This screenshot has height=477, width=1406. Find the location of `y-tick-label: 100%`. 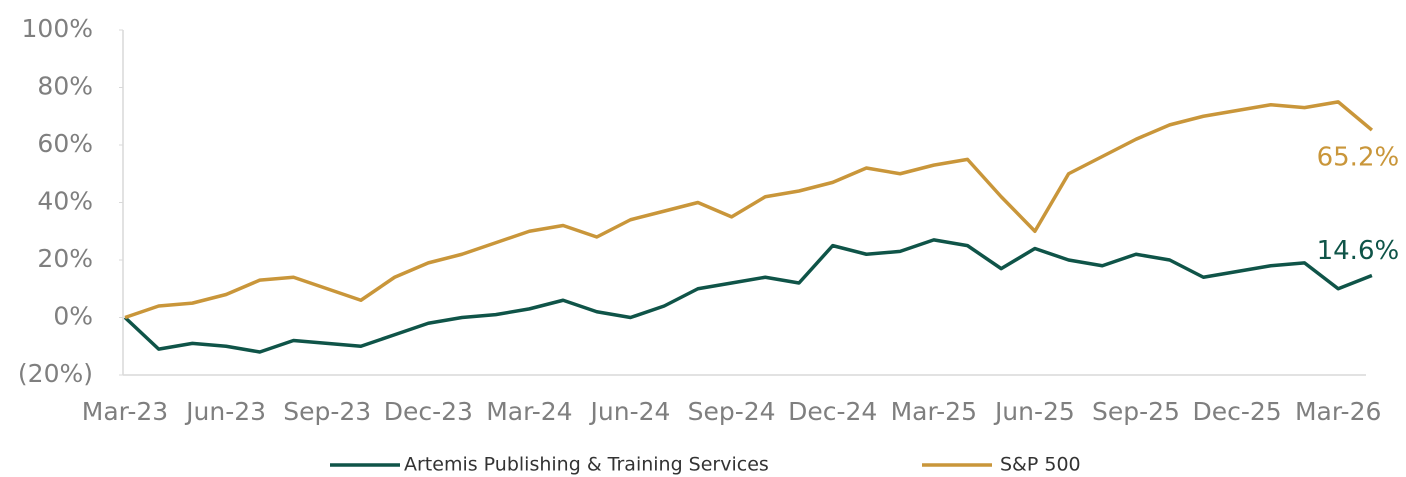

y-tick-label: 100% is located at coordinates (57, 28).